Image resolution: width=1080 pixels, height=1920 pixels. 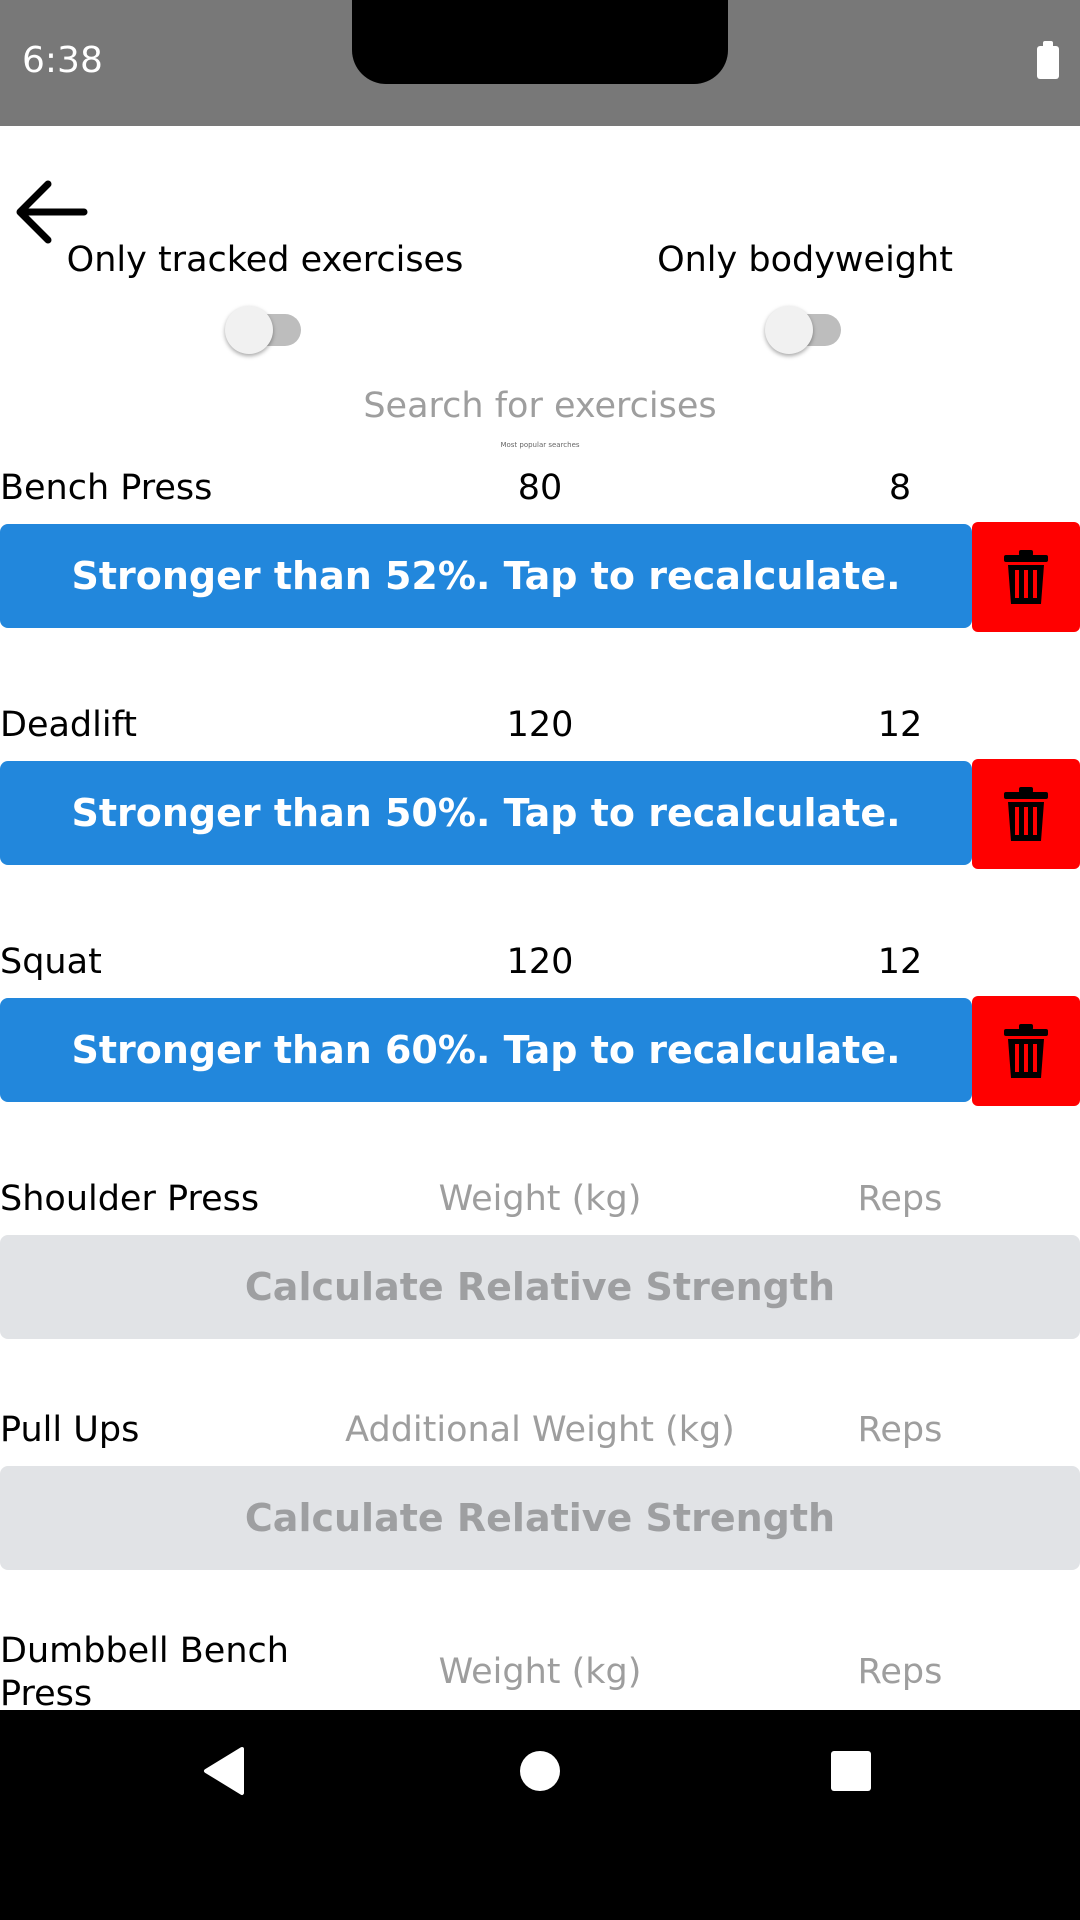 What do you see at coordinates (486, 1050) in the screenshot?
I see `recalculate-button: Stronger than 60%. Tap to recalculate.` at bounding box center [486, 1050].